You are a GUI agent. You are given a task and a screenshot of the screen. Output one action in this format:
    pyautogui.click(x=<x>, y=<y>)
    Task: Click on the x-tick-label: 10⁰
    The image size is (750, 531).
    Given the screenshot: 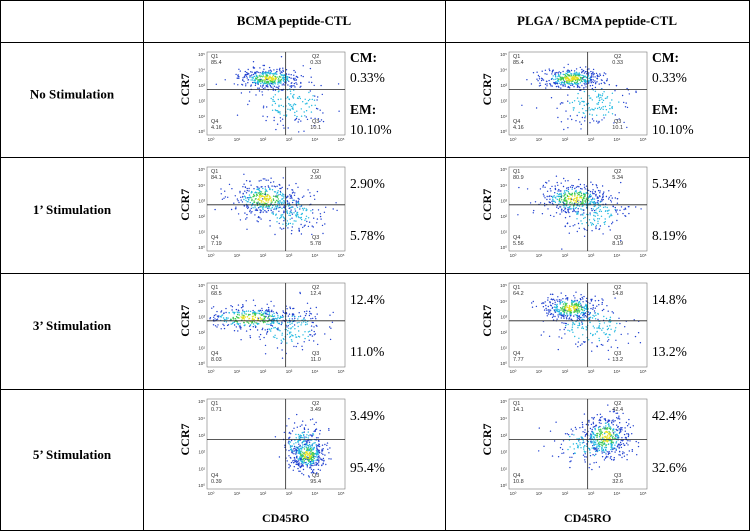 What is the action you would take?
    pyautogui.click(x=211, y=255)
    